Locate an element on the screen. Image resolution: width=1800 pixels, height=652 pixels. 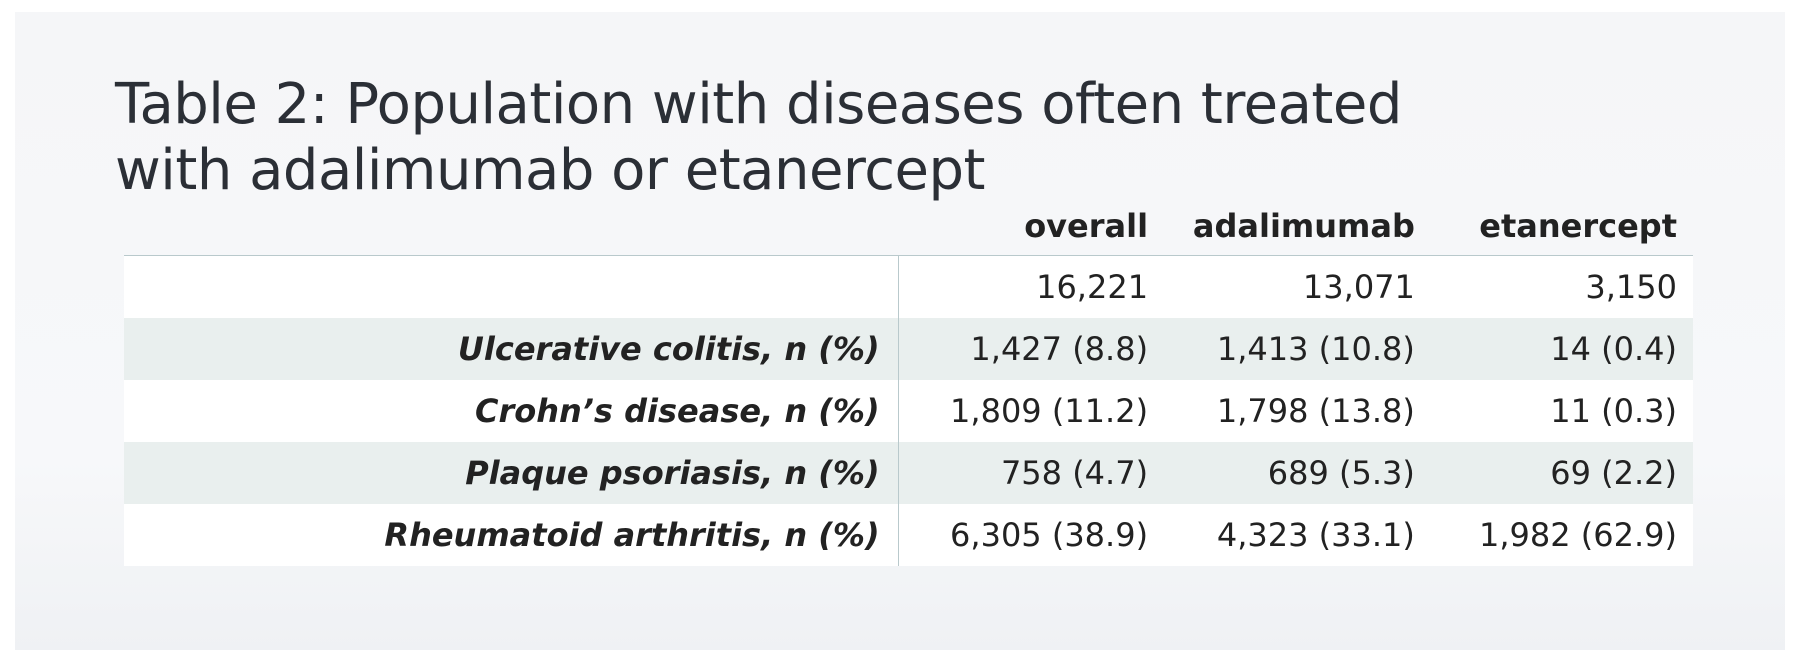
cell-overall: 6,305 (38.9) is located at coordinates (1049, 535).